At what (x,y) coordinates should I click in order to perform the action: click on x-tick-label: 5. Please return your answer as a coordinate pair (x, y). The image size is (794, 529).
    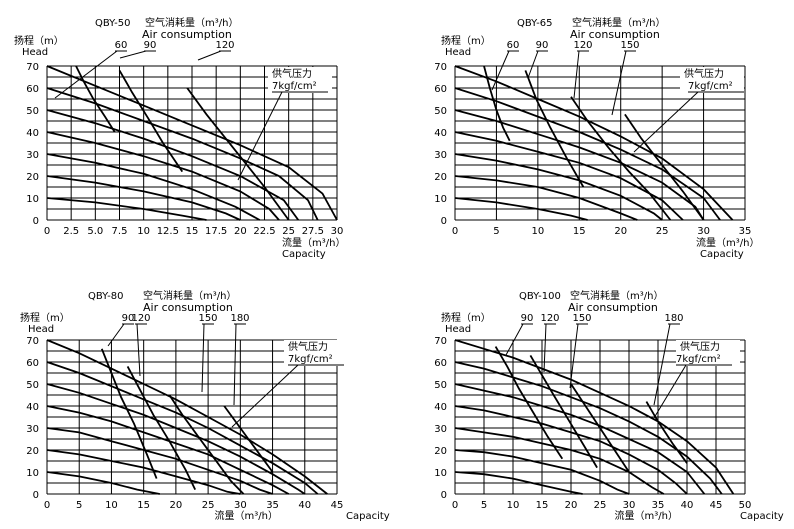
    Looking at the image, I should click on (79, 505).